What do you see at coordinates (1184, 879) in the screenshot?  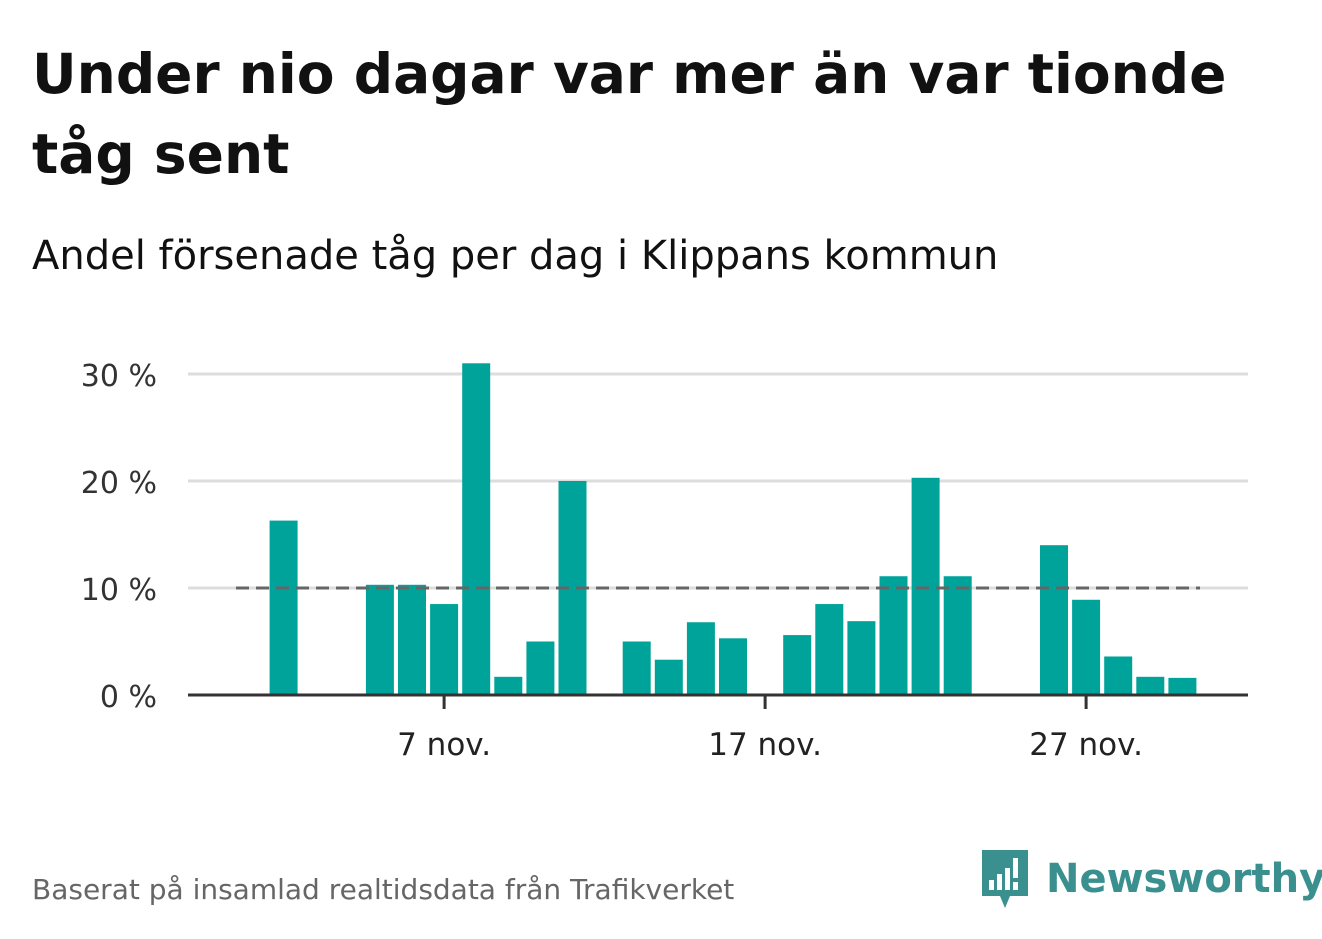 I see `brand-name: Newsworthy` at bounding box center [1184, 879].